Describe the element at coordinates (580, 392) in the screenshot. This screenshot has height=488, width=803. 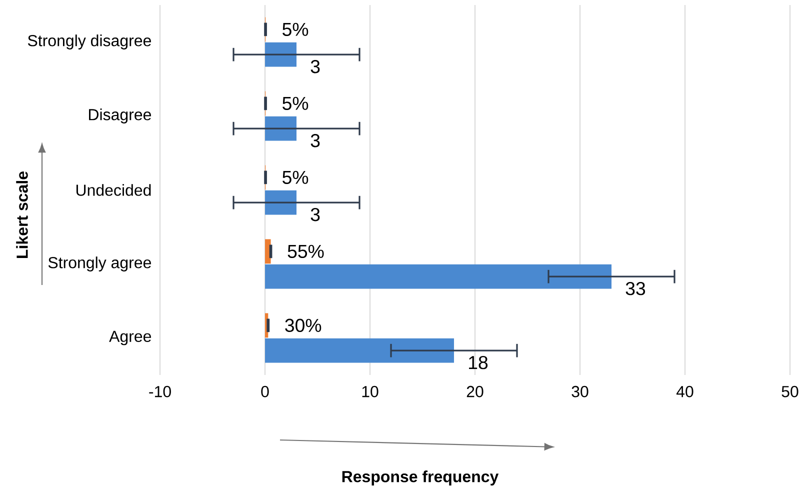
I see `x-tick-label: 30` at that location.